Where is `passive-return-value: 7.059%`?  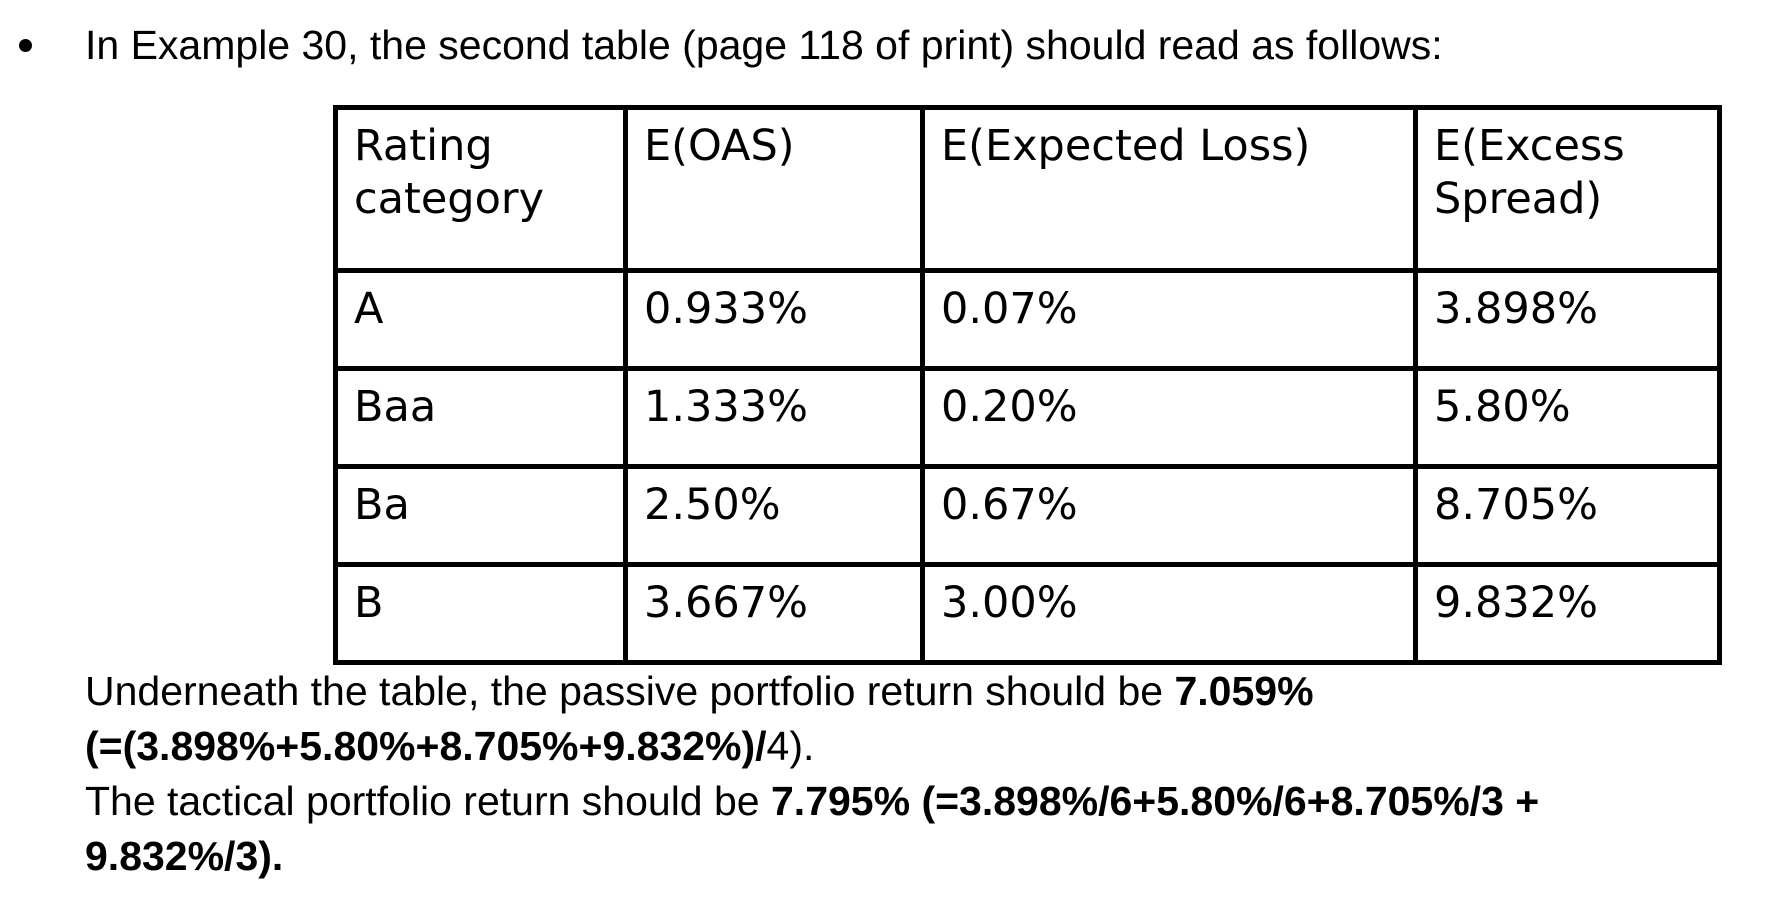 passive-return-value: 7.059% is located at coordinates (1244, 691).